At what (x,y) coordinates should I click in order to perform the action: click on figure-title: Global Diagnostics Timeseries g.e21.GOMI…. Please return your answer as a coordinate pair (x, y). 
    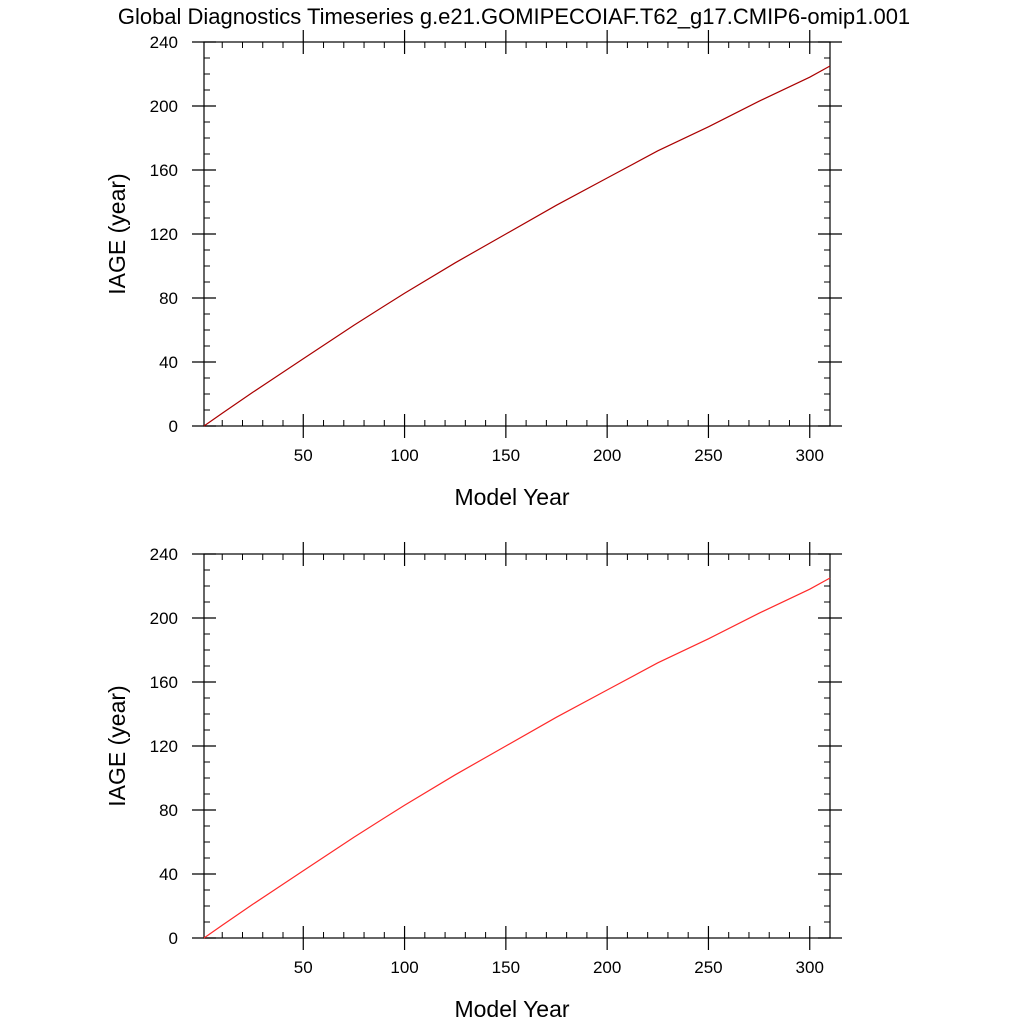
    Looking at the image, I should click on (514, 16).